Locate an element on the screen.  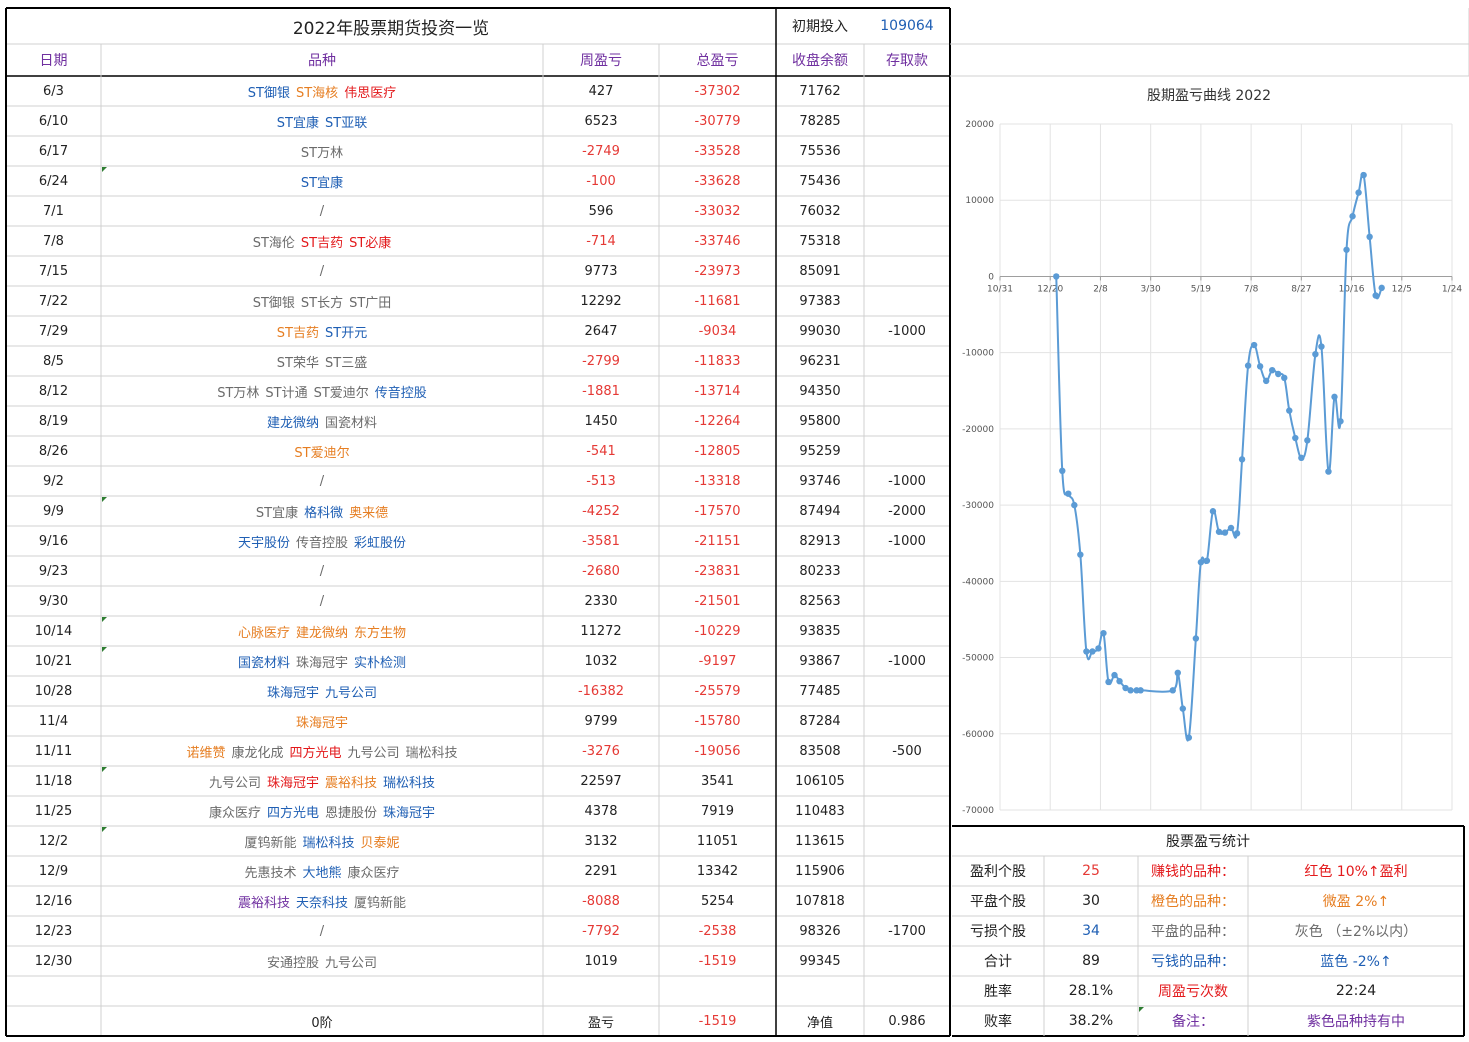
row-stocks: ST吉药 ST开元 is located at coordinates (322, 331).